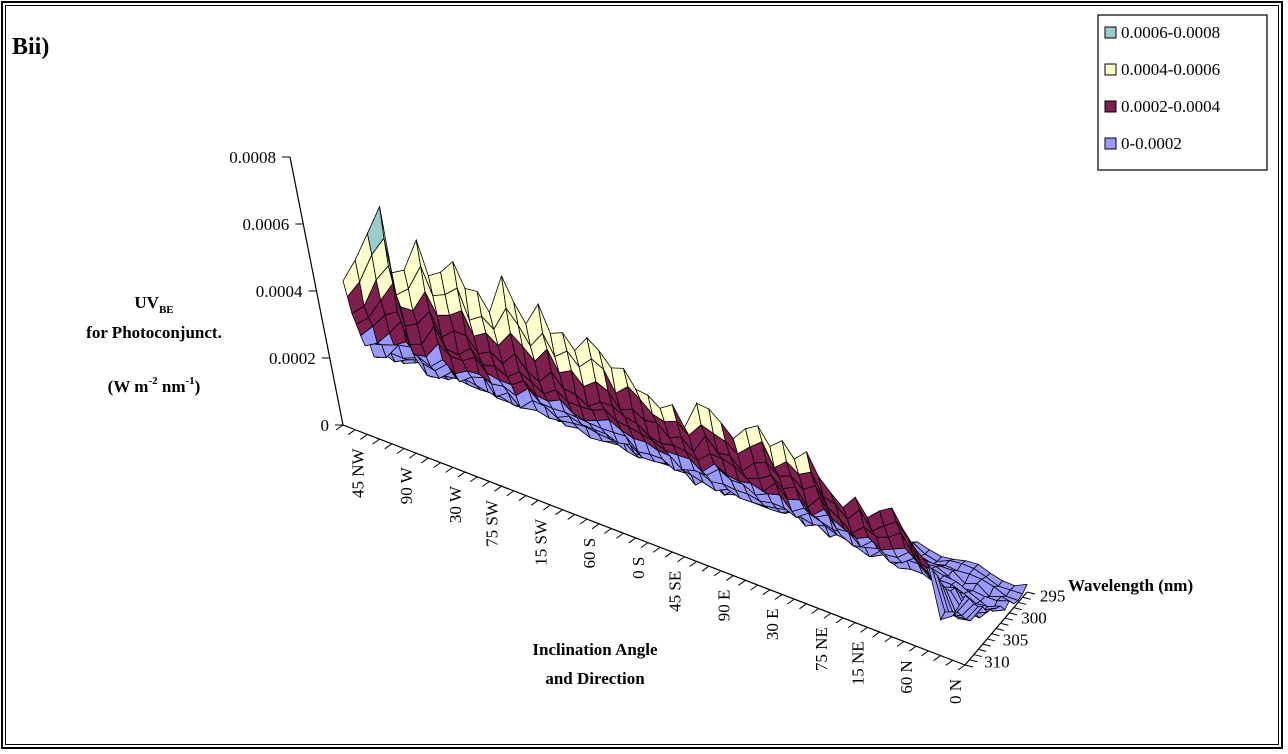  I want to click on legend-box, so click(1182, 92).